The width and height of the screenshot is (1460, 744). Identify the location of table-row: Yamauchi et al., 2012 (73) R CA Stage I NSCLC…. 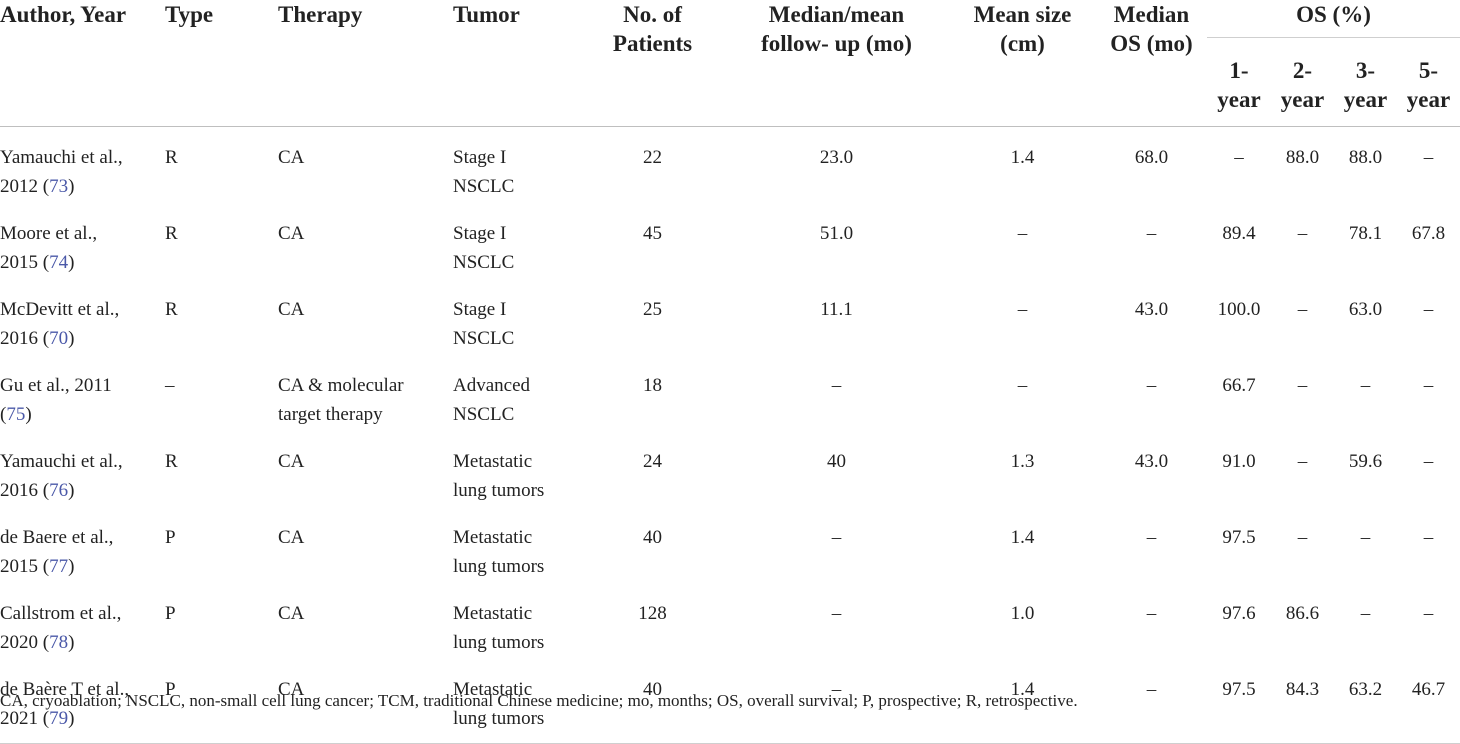
(730, 164).